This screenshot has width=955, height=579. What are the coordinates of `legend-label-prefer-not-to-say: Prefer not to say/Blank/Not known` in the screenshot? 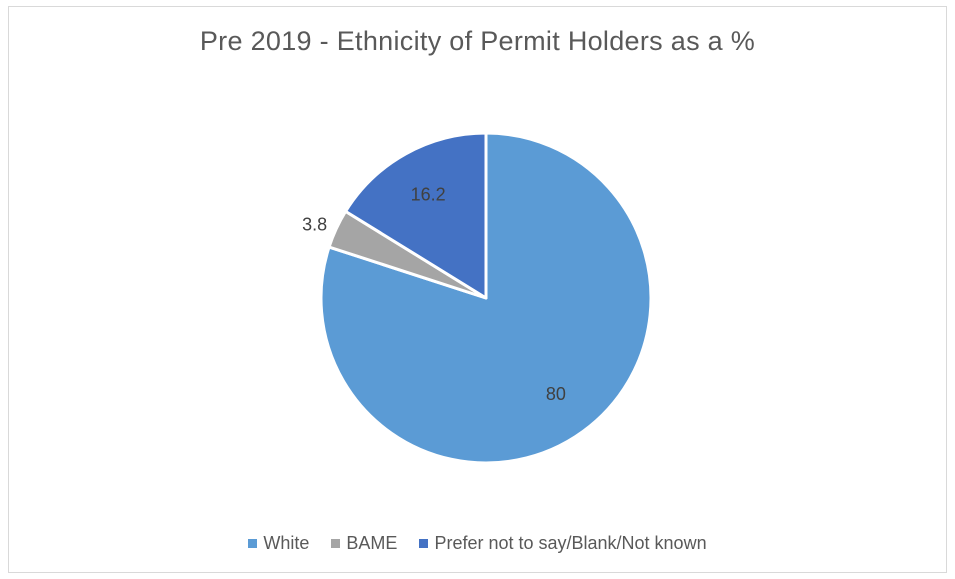 It's located at (570, 543).